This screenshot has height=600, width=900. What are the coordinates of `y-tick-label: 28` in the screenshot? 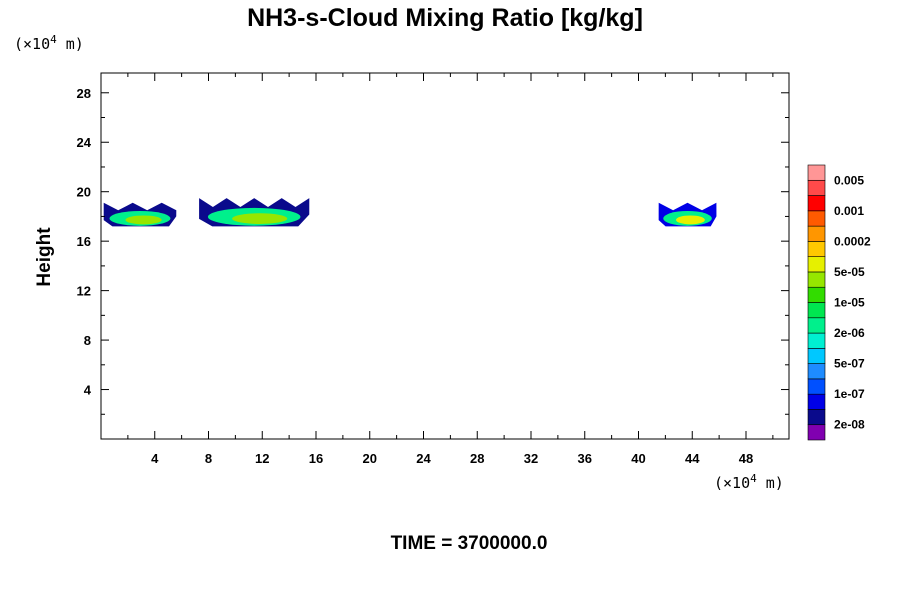 It's located at (84, 93).